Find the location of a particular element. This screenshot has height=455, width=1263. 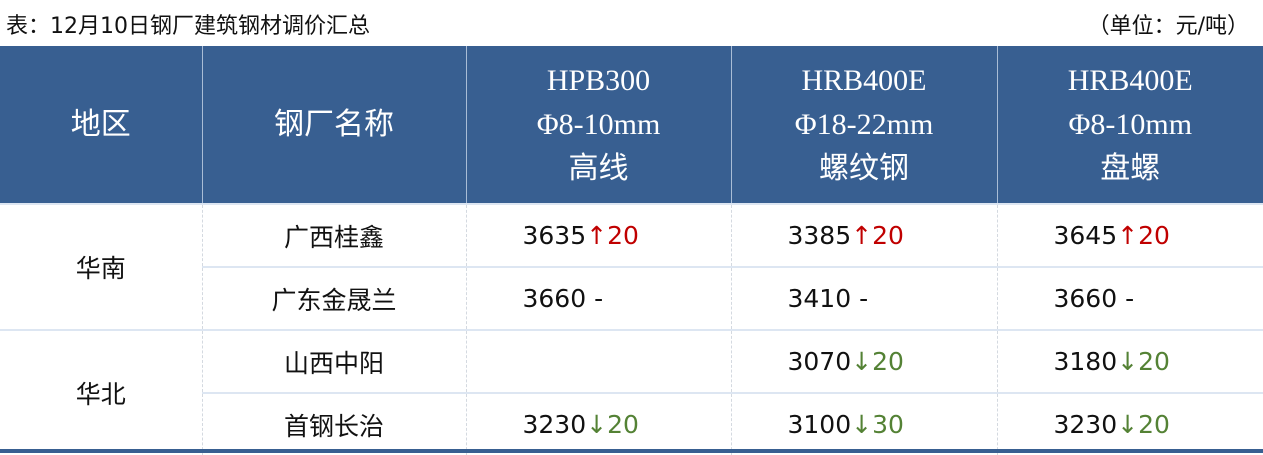

column-header: 钢厂名称 is located at coordinates (334, 125).